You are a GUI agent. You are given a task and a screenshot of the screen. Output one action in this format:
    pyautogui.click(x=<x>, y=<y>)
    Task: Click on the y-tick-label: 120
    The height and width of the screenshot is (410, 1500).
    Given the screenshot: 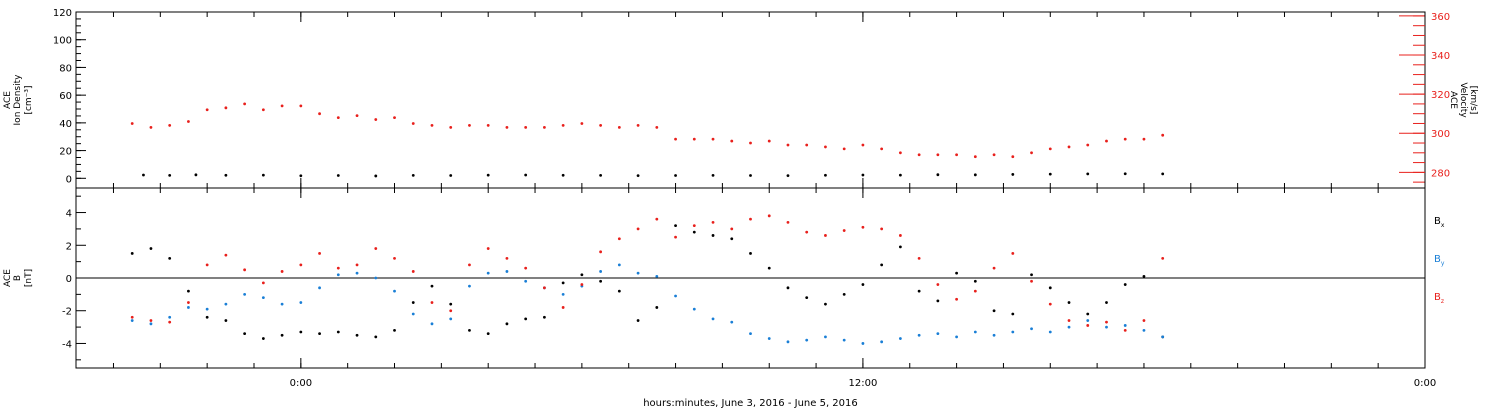 What is the action you would take?
    pyautogui.click(x=62, y=13)
    